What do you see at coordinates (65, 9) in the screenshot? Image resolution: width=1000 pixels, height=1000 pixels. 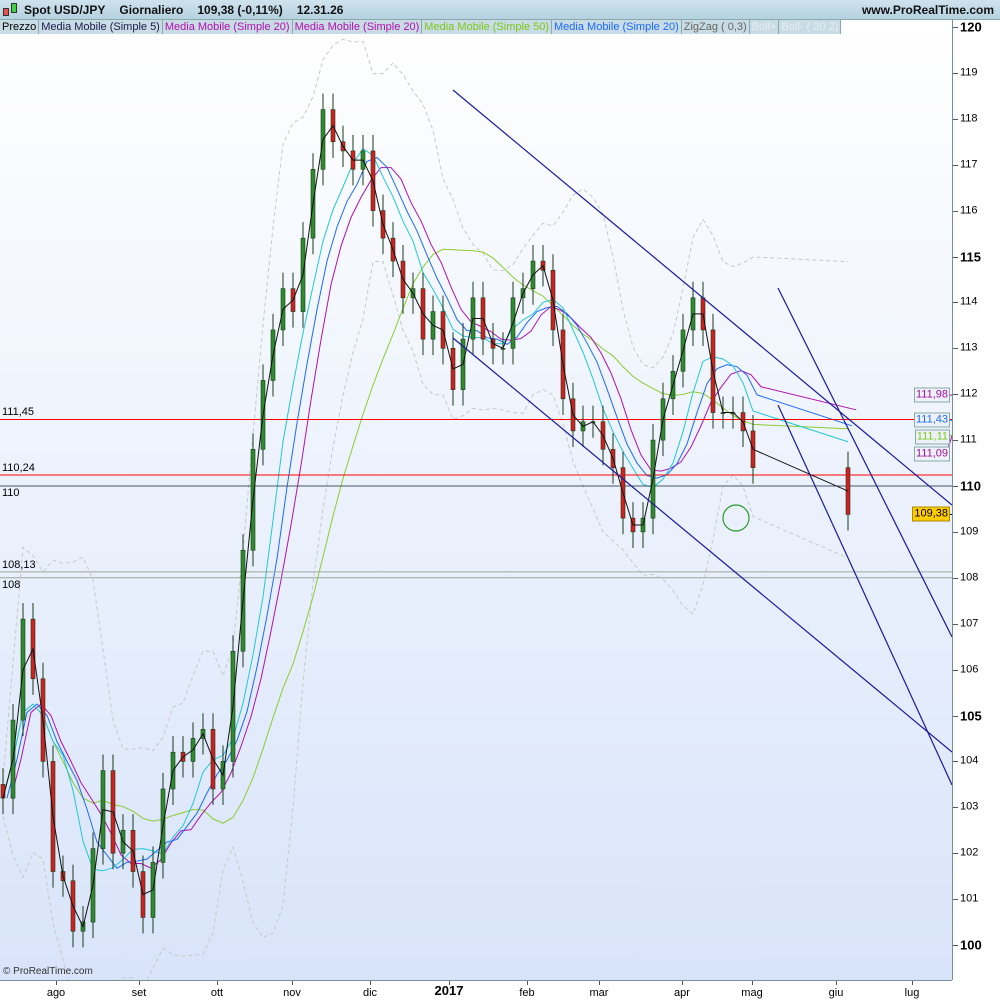 I see `instrument-name: Spot USD/JPY` at bounding box center [65, 9].